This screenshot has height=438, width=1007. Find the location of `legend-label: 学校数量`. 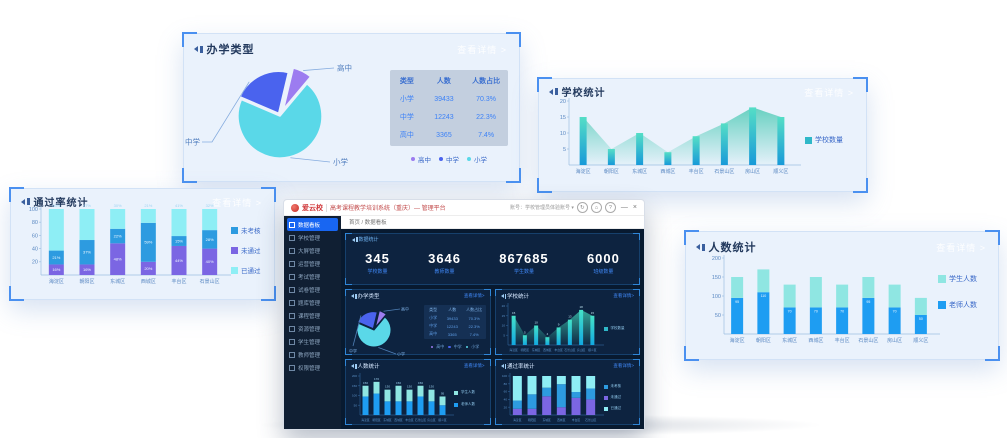

legend-label: 学校数量 is located at coordinates (617, 328).